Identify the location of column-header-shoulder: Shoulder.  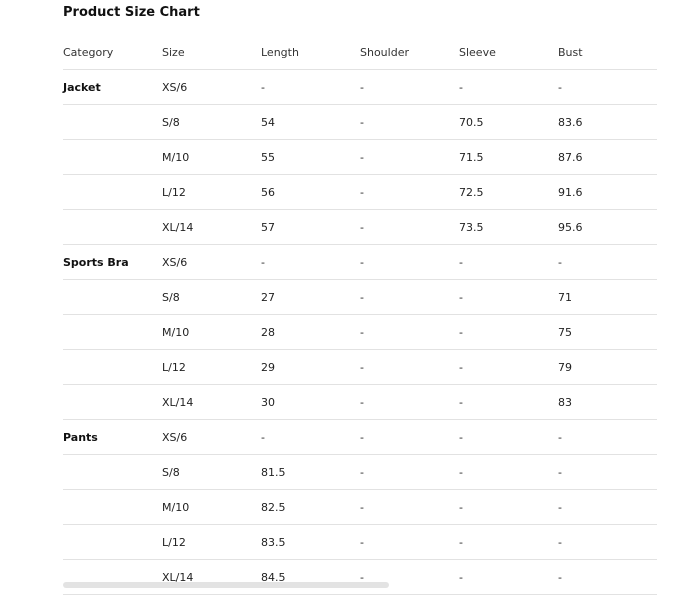
(409, 52).